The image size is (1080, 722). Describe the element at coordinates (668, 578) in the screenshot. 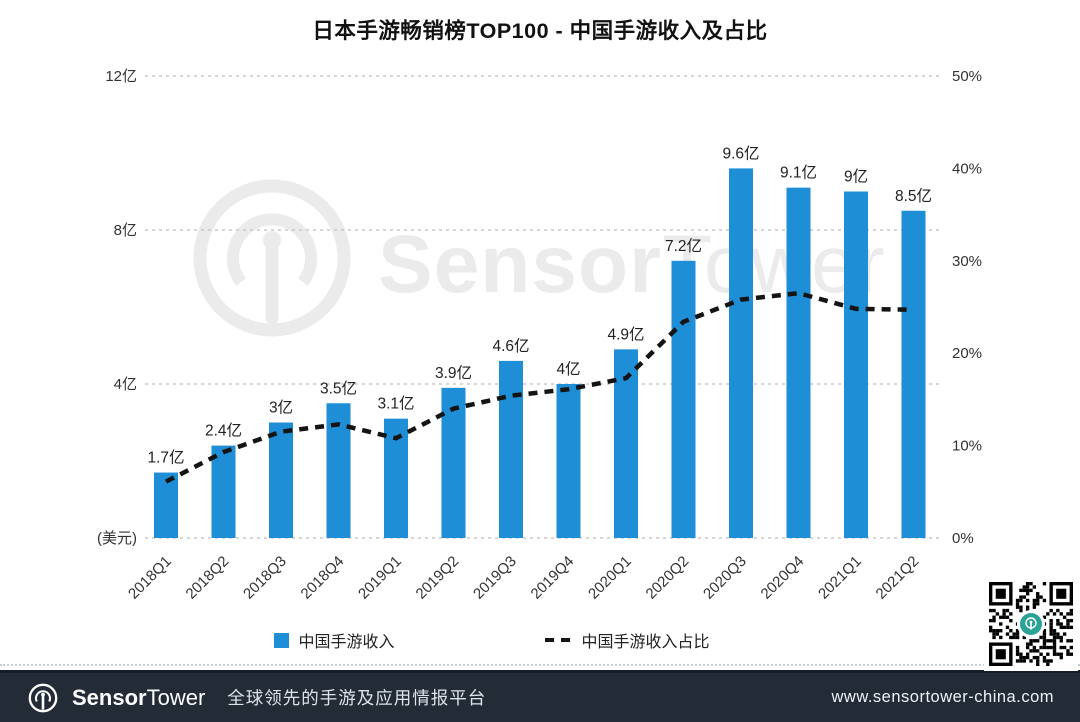

I see `x-axis-tick: 2020Q2` at that location.